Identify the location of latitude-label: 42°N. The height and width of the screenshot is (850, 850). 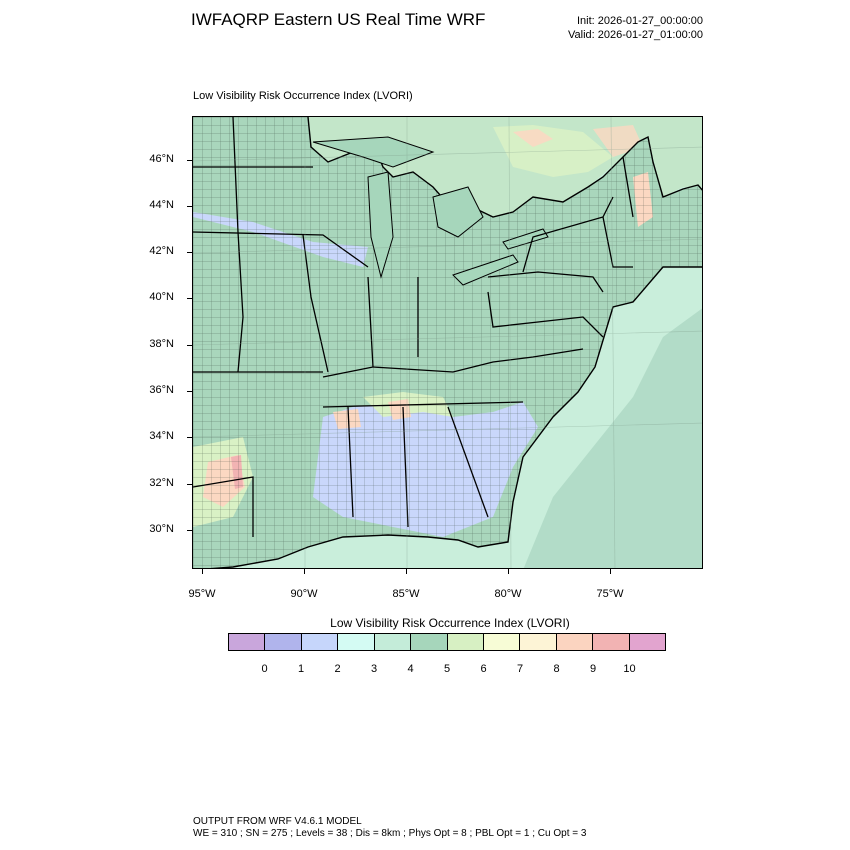
(161, 251).